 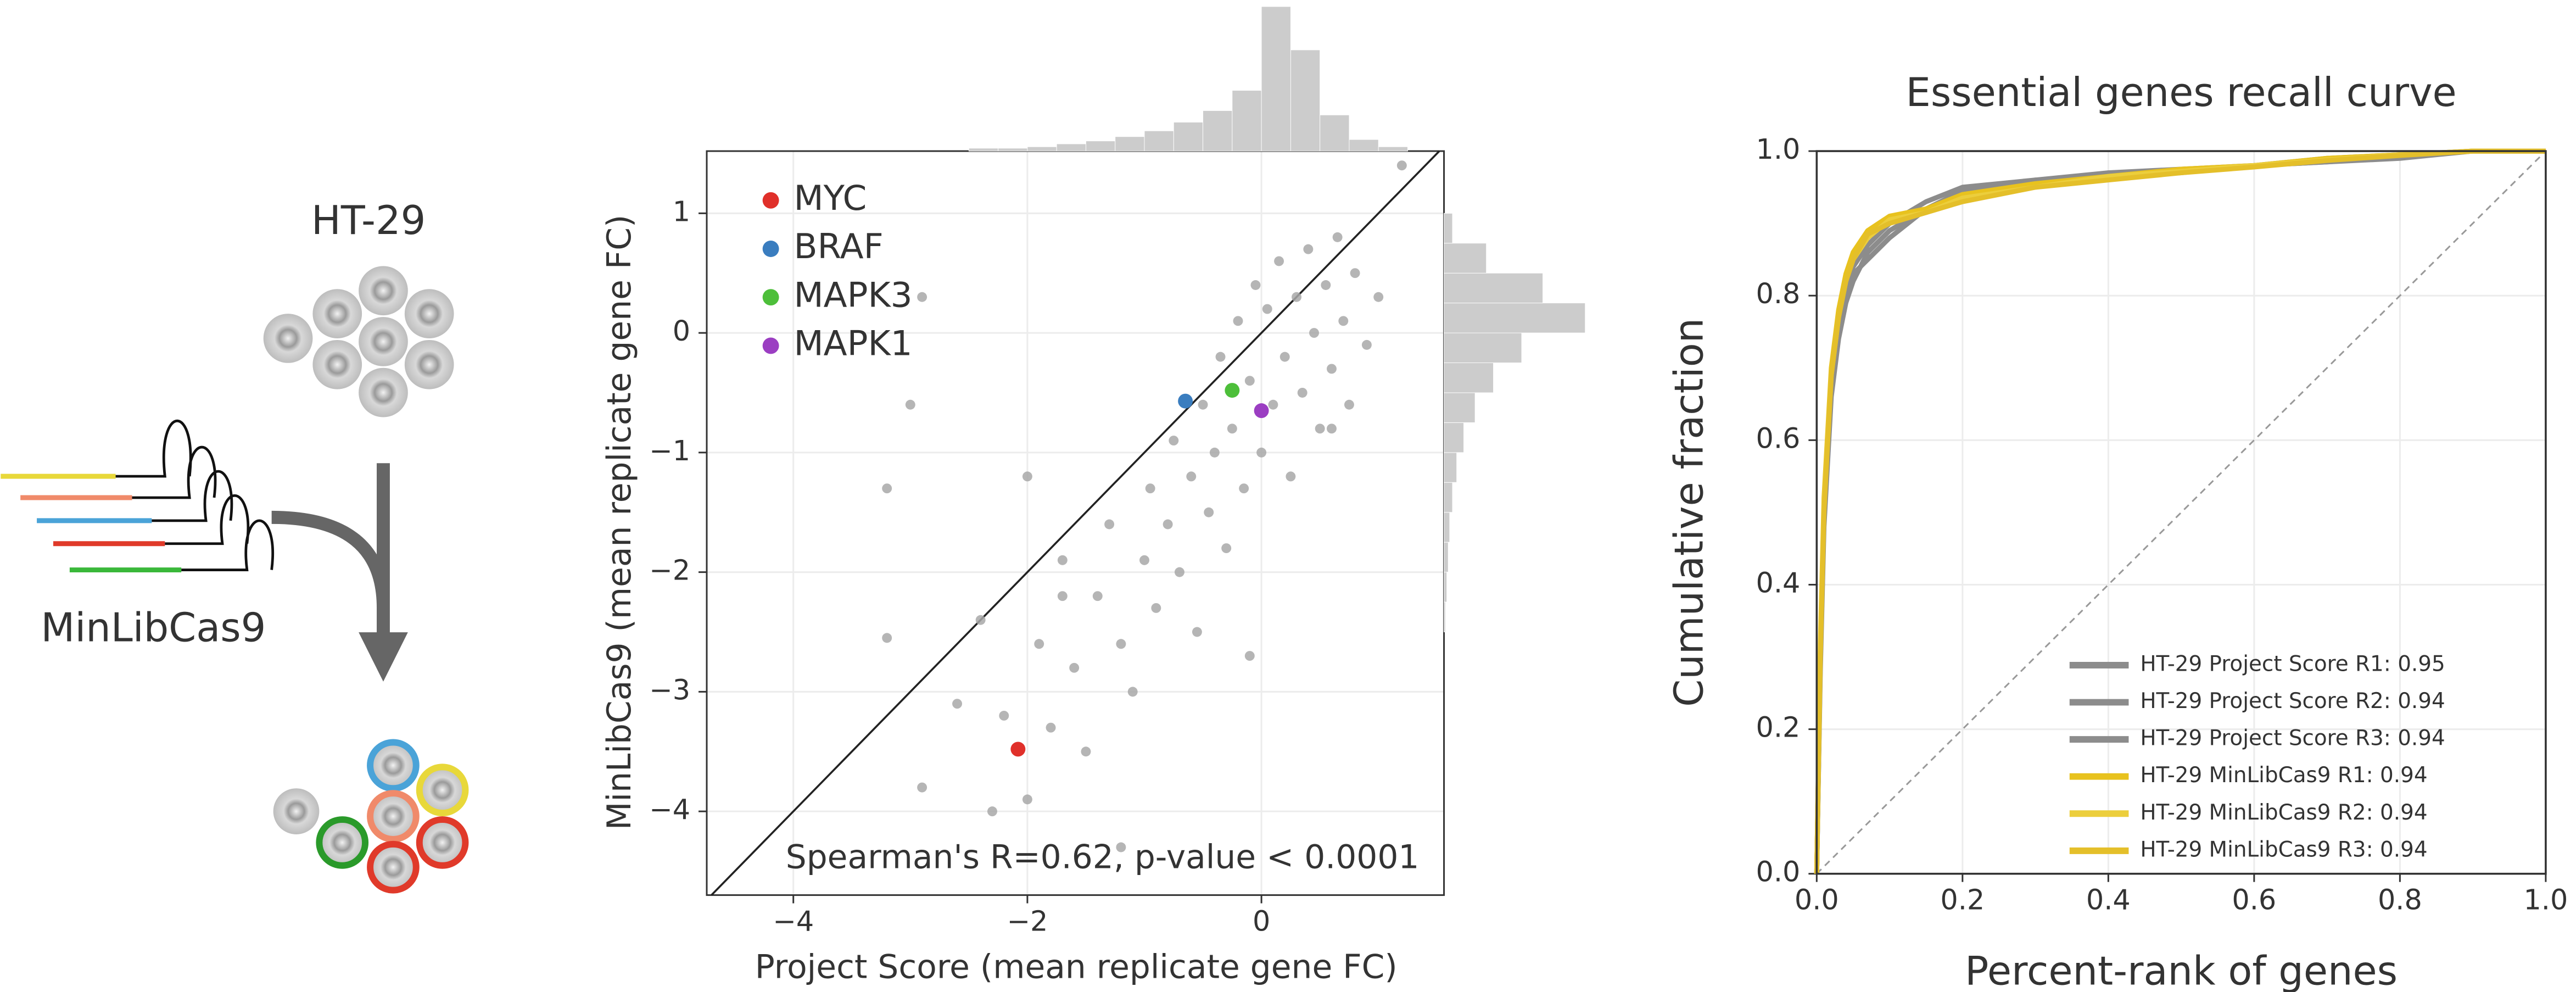 I want to click on arrow-head, so click(x=384, y=657).